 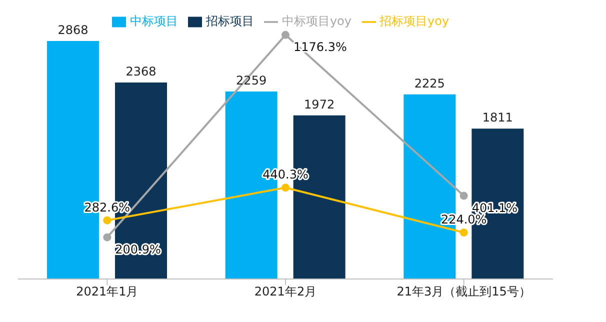 I want to click on data-label: 1176.3%, so click(x=320, y=47).